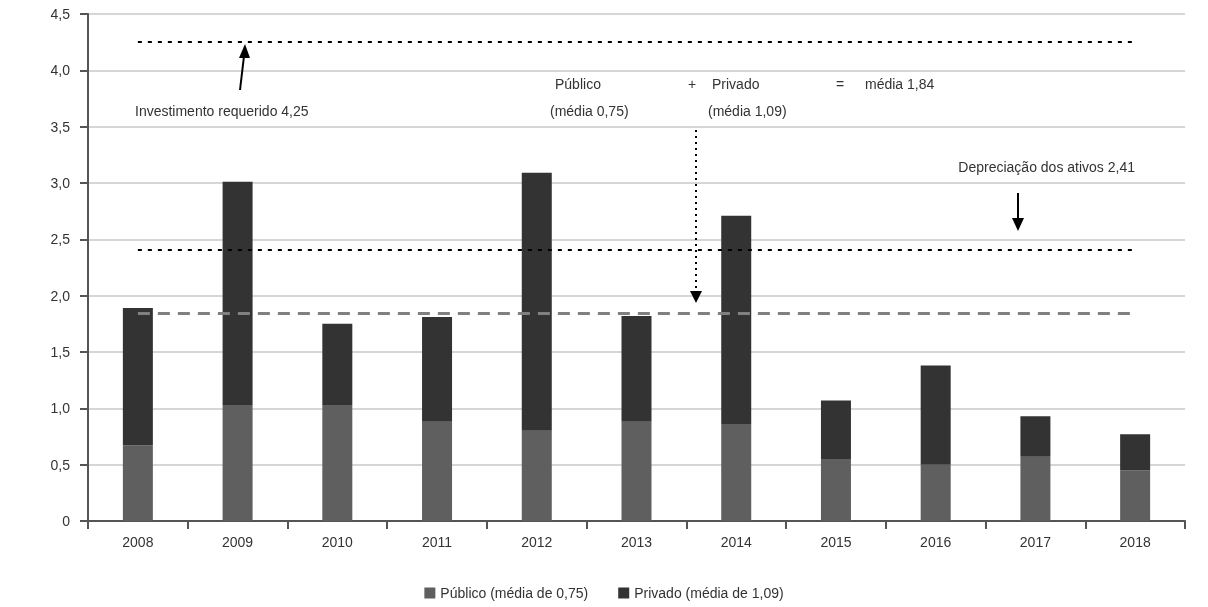  Describe the element at coordinates (736, 84) in the screenshot. I see `annotation: Privado` at that location.